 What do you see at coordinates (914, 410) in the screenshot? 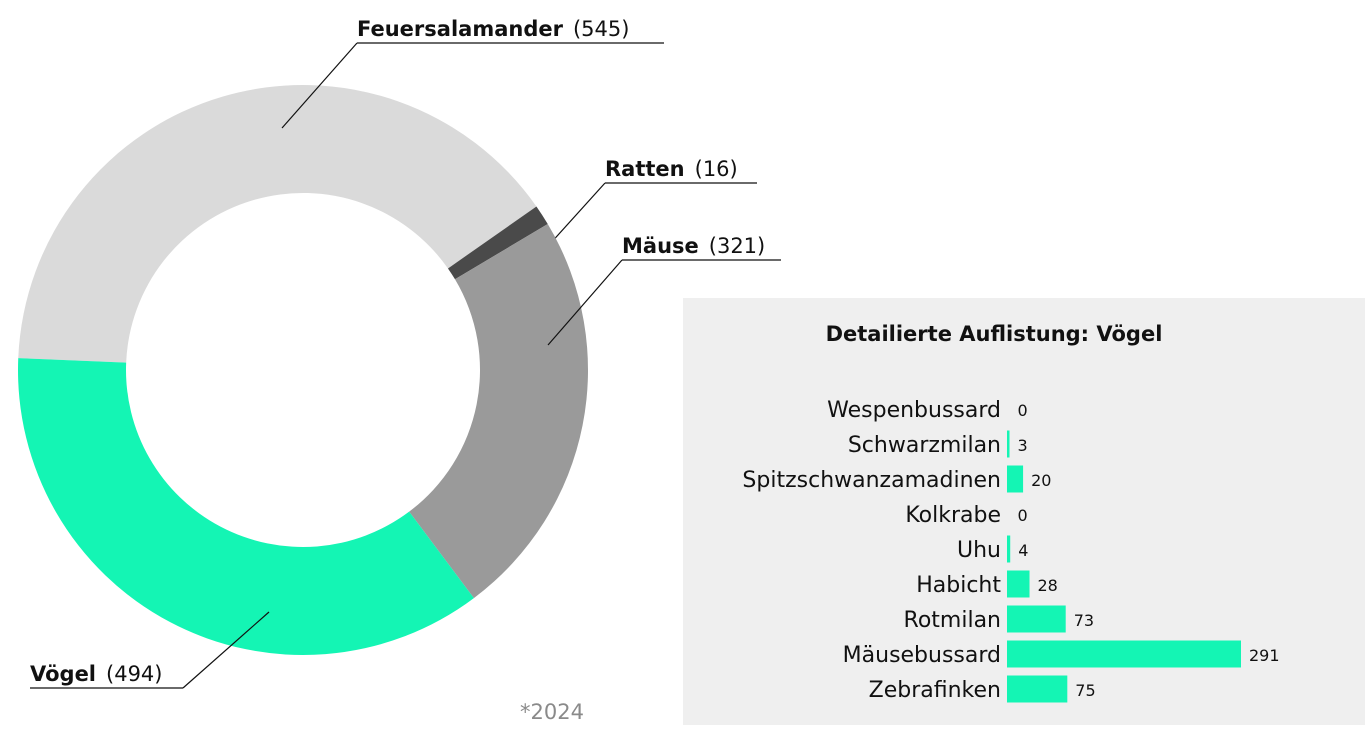
I see `bar-category-label: Wespenbussard` at bounding box center [914, 410].